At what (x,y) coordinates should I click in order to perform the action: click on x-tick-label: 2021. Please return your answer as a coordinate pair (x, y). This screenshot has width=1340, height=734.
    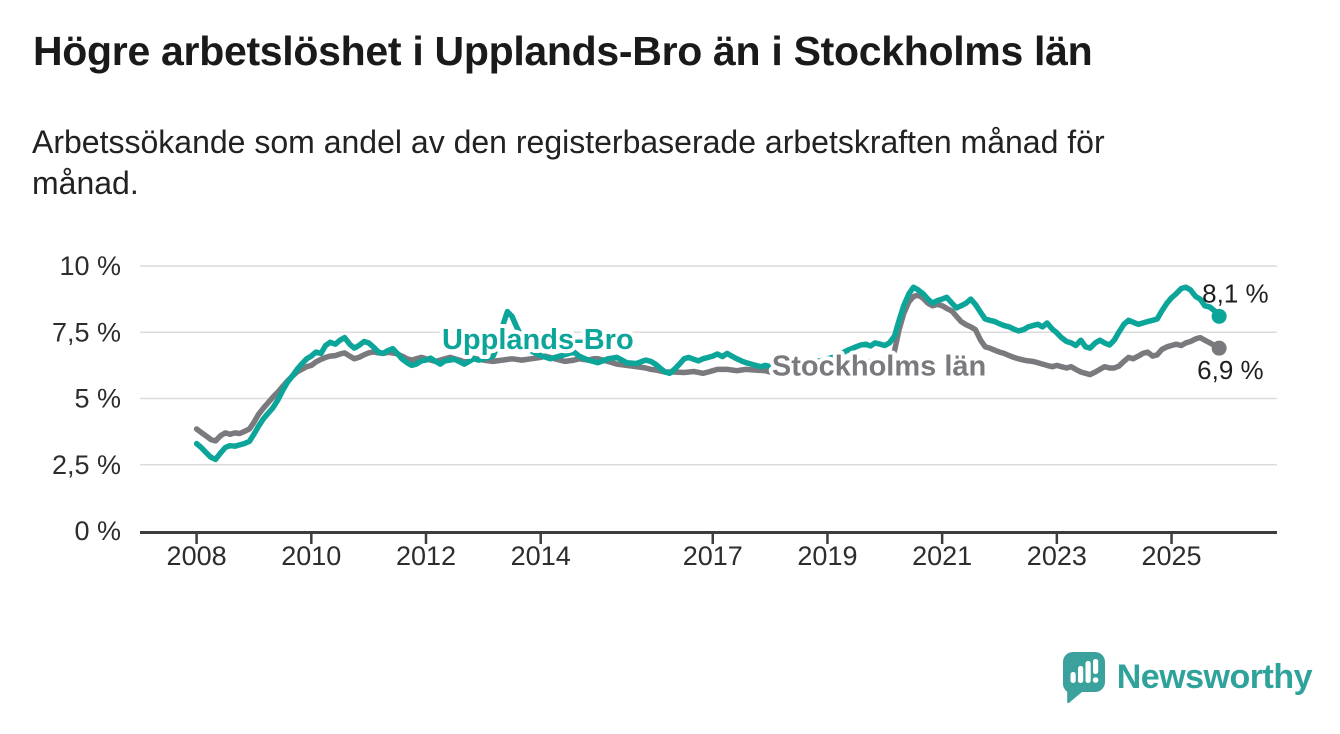
    Looking at the image, I should click on (942, 556).